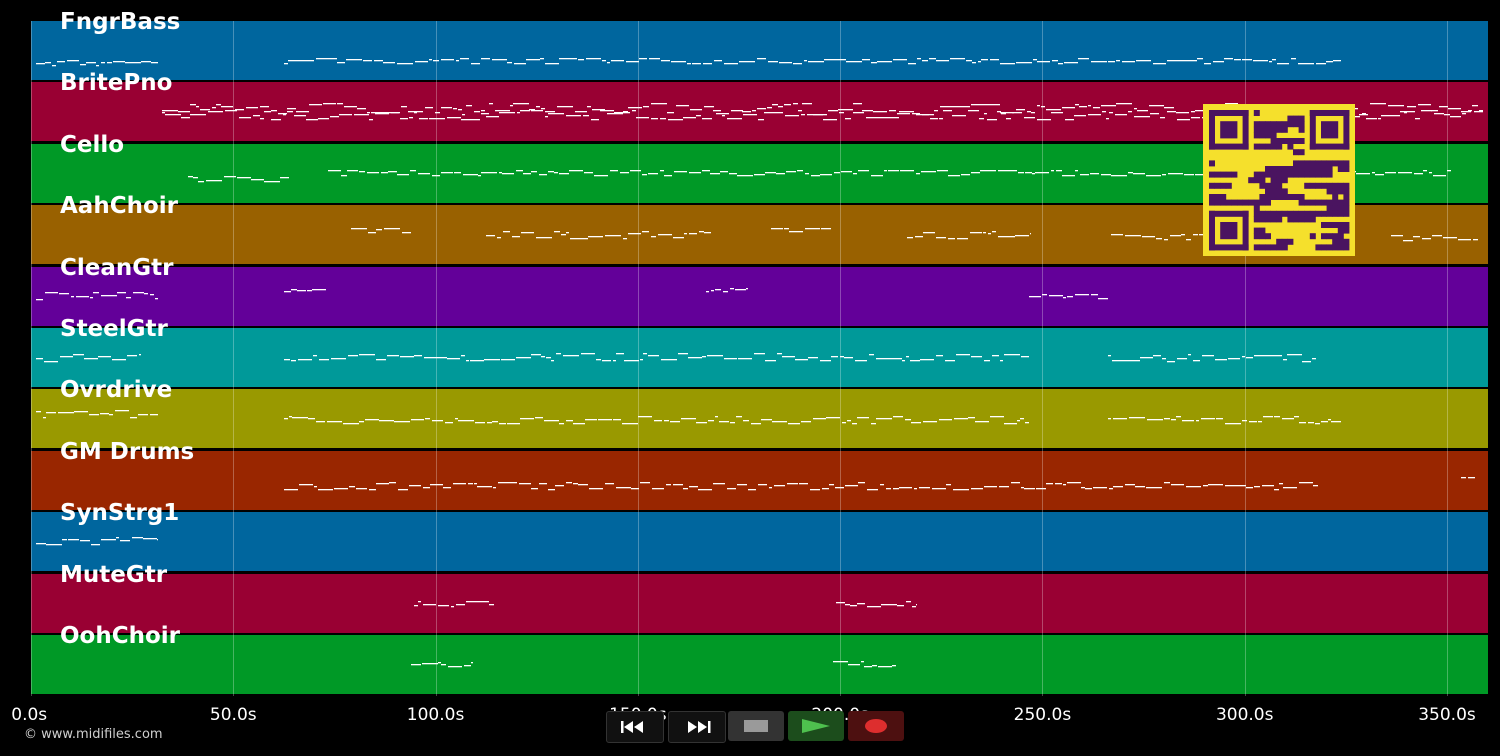  Describe the element at coordinates (1043, 358) in the screenshot. I see `gridline` at that location.